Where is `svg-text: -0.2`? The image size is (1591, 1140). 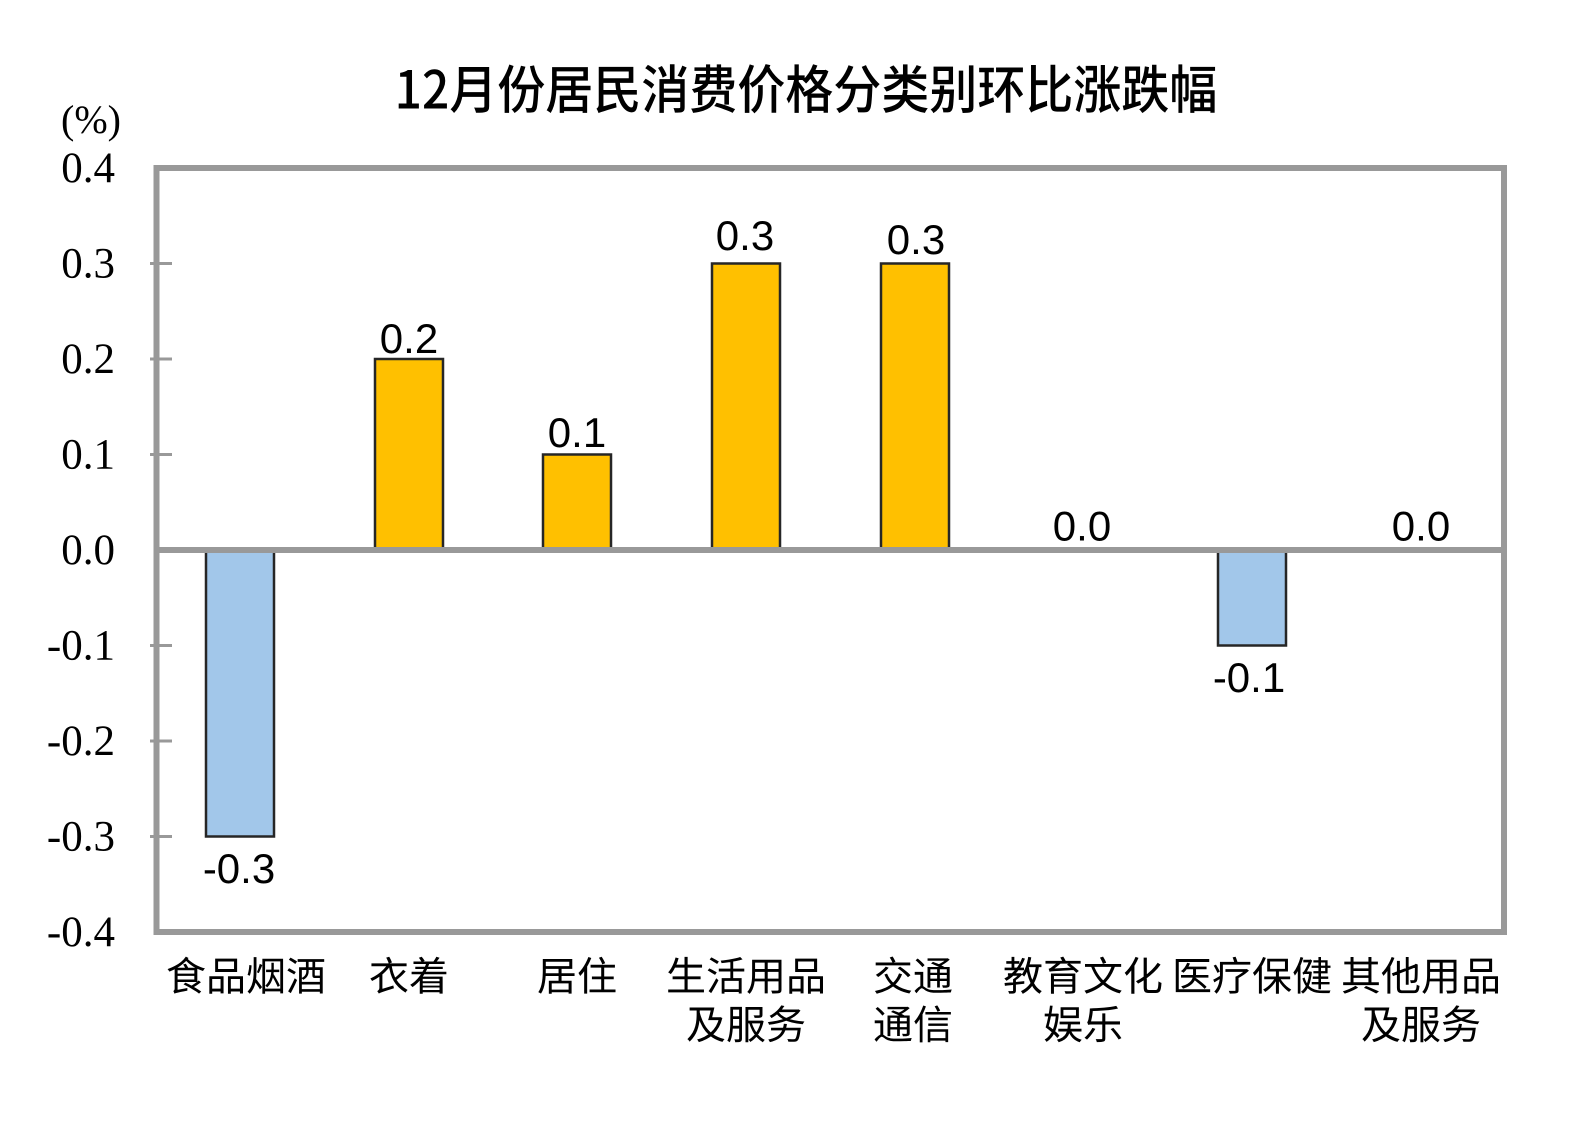
svg-text: -0.2 is located at coordinates (81, 741).